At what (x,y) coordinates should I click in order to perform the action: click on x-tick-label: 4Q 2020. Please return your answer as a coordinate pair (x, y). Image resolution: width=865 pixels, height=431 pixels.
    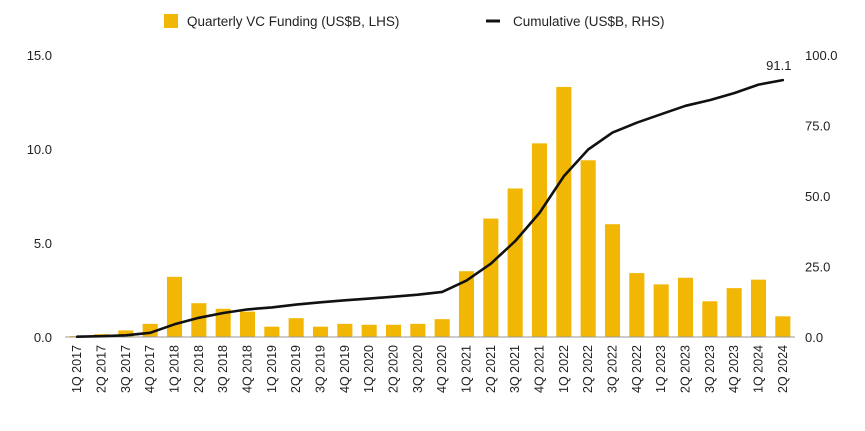
    Looking at the image, I should click on (442, 369).